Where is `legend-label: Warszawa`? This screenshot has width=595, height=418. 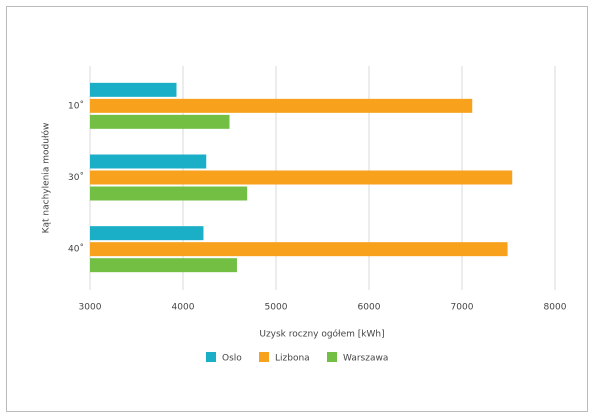
legend-label: Warszawa is located at coordinates (365, 359).